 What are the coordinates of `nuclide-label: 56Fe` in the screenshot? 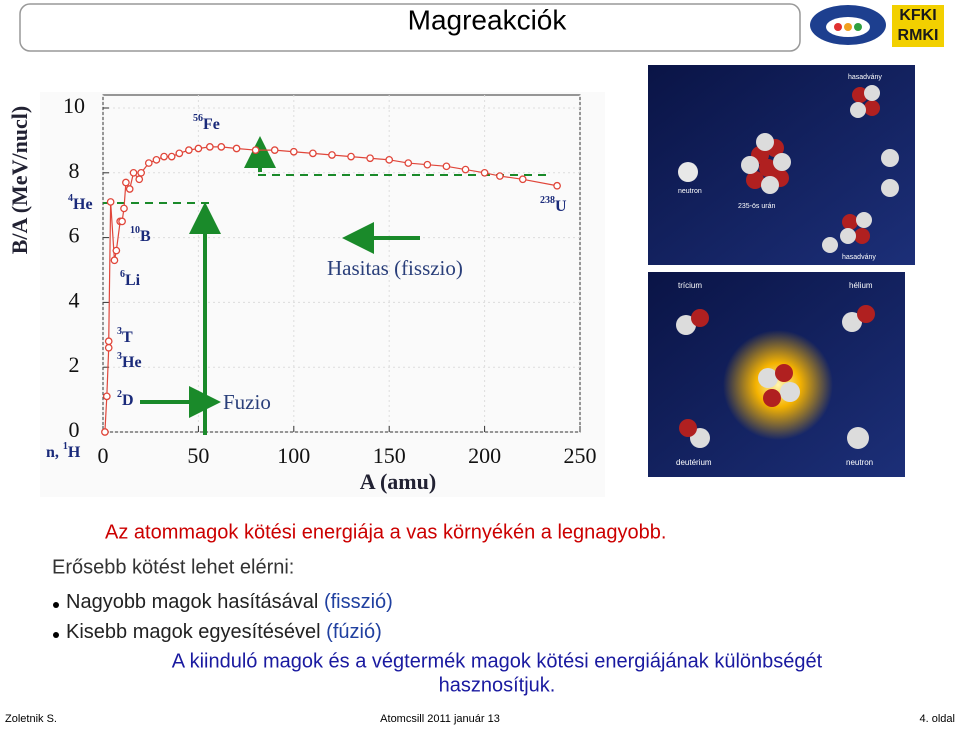 It's located at (206, 122).